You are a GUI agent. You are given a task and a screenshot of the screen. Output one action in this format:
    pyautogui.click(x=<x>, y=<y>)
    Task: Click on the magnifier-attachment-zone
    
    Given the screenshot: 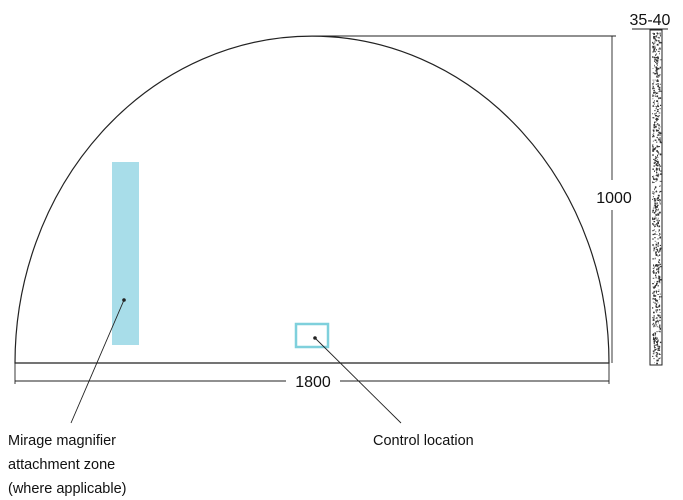 What is the action you would take?
    pyautogui.click(x=125, y=253)
    